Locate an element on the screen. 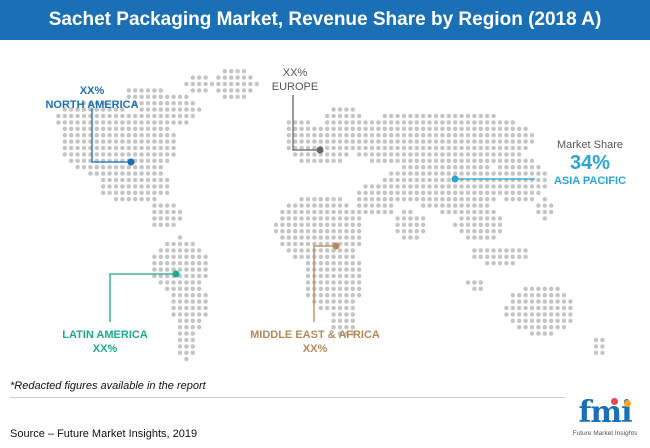  asia-pacific-value: 34% is located at coordinates (590, 163).